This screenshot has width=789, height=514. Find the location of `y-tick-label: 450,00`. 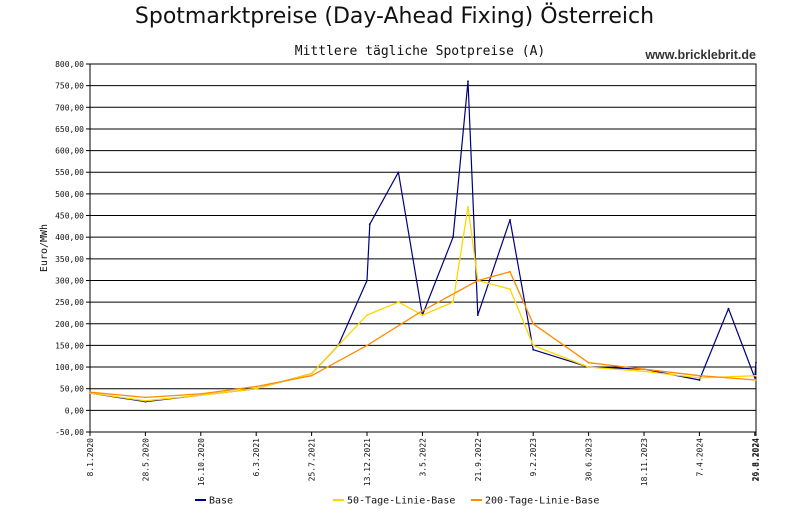

y-tick-label: 450,00 is located at coordinates (69, 216).